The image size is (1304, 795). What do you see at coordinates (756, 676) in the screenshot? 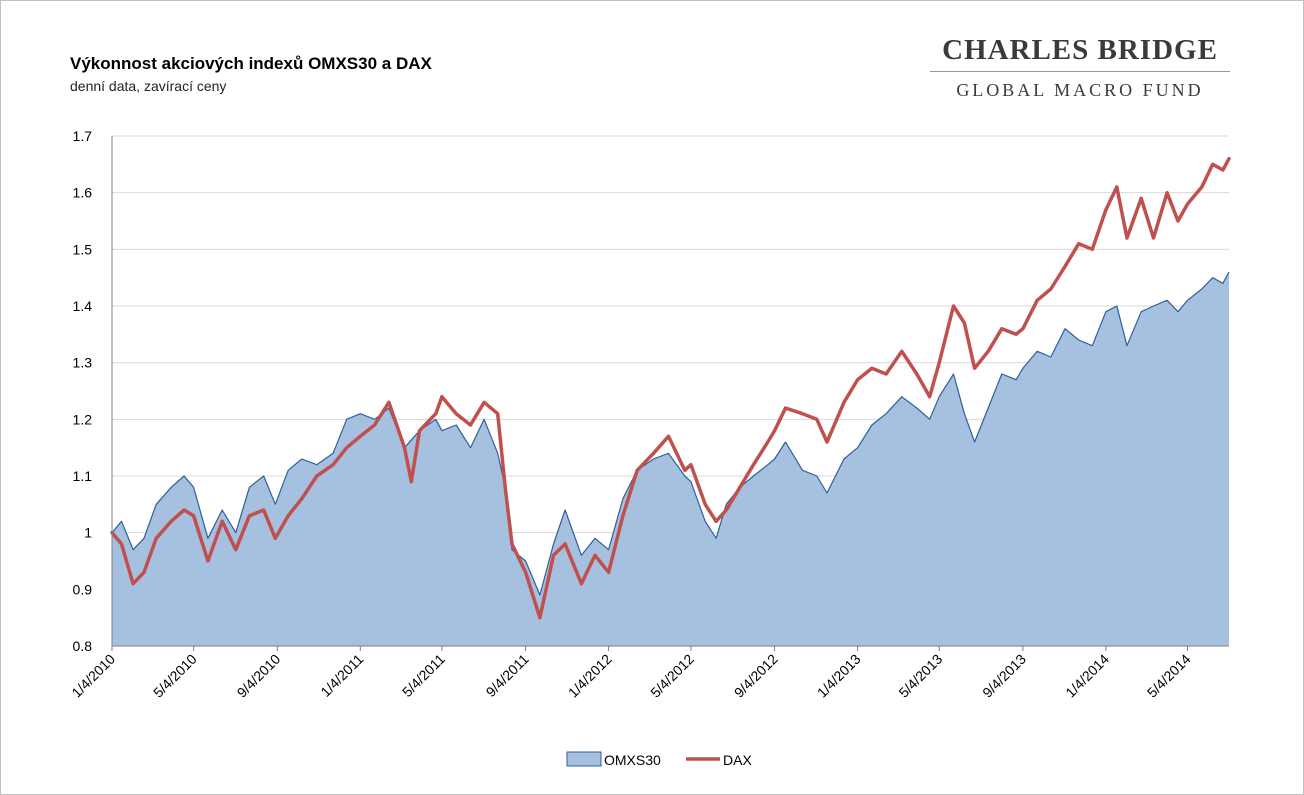
I see `x-tick-label: 9/4/2012` at bounding box center [756, 676].